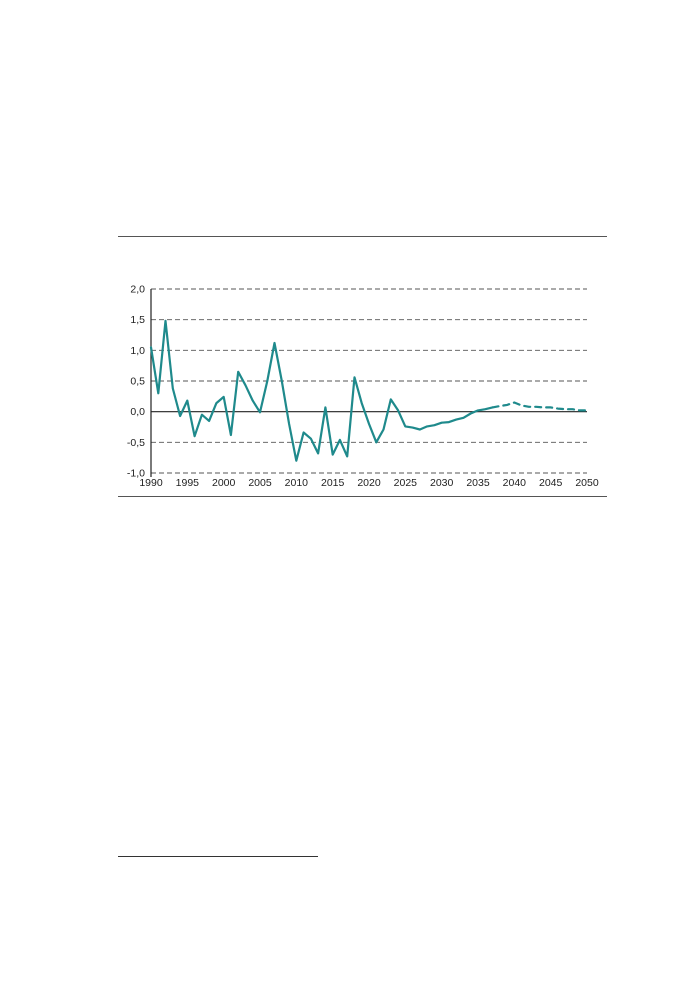  I want to click on x-tick-label: 2045, so click(551, 483).